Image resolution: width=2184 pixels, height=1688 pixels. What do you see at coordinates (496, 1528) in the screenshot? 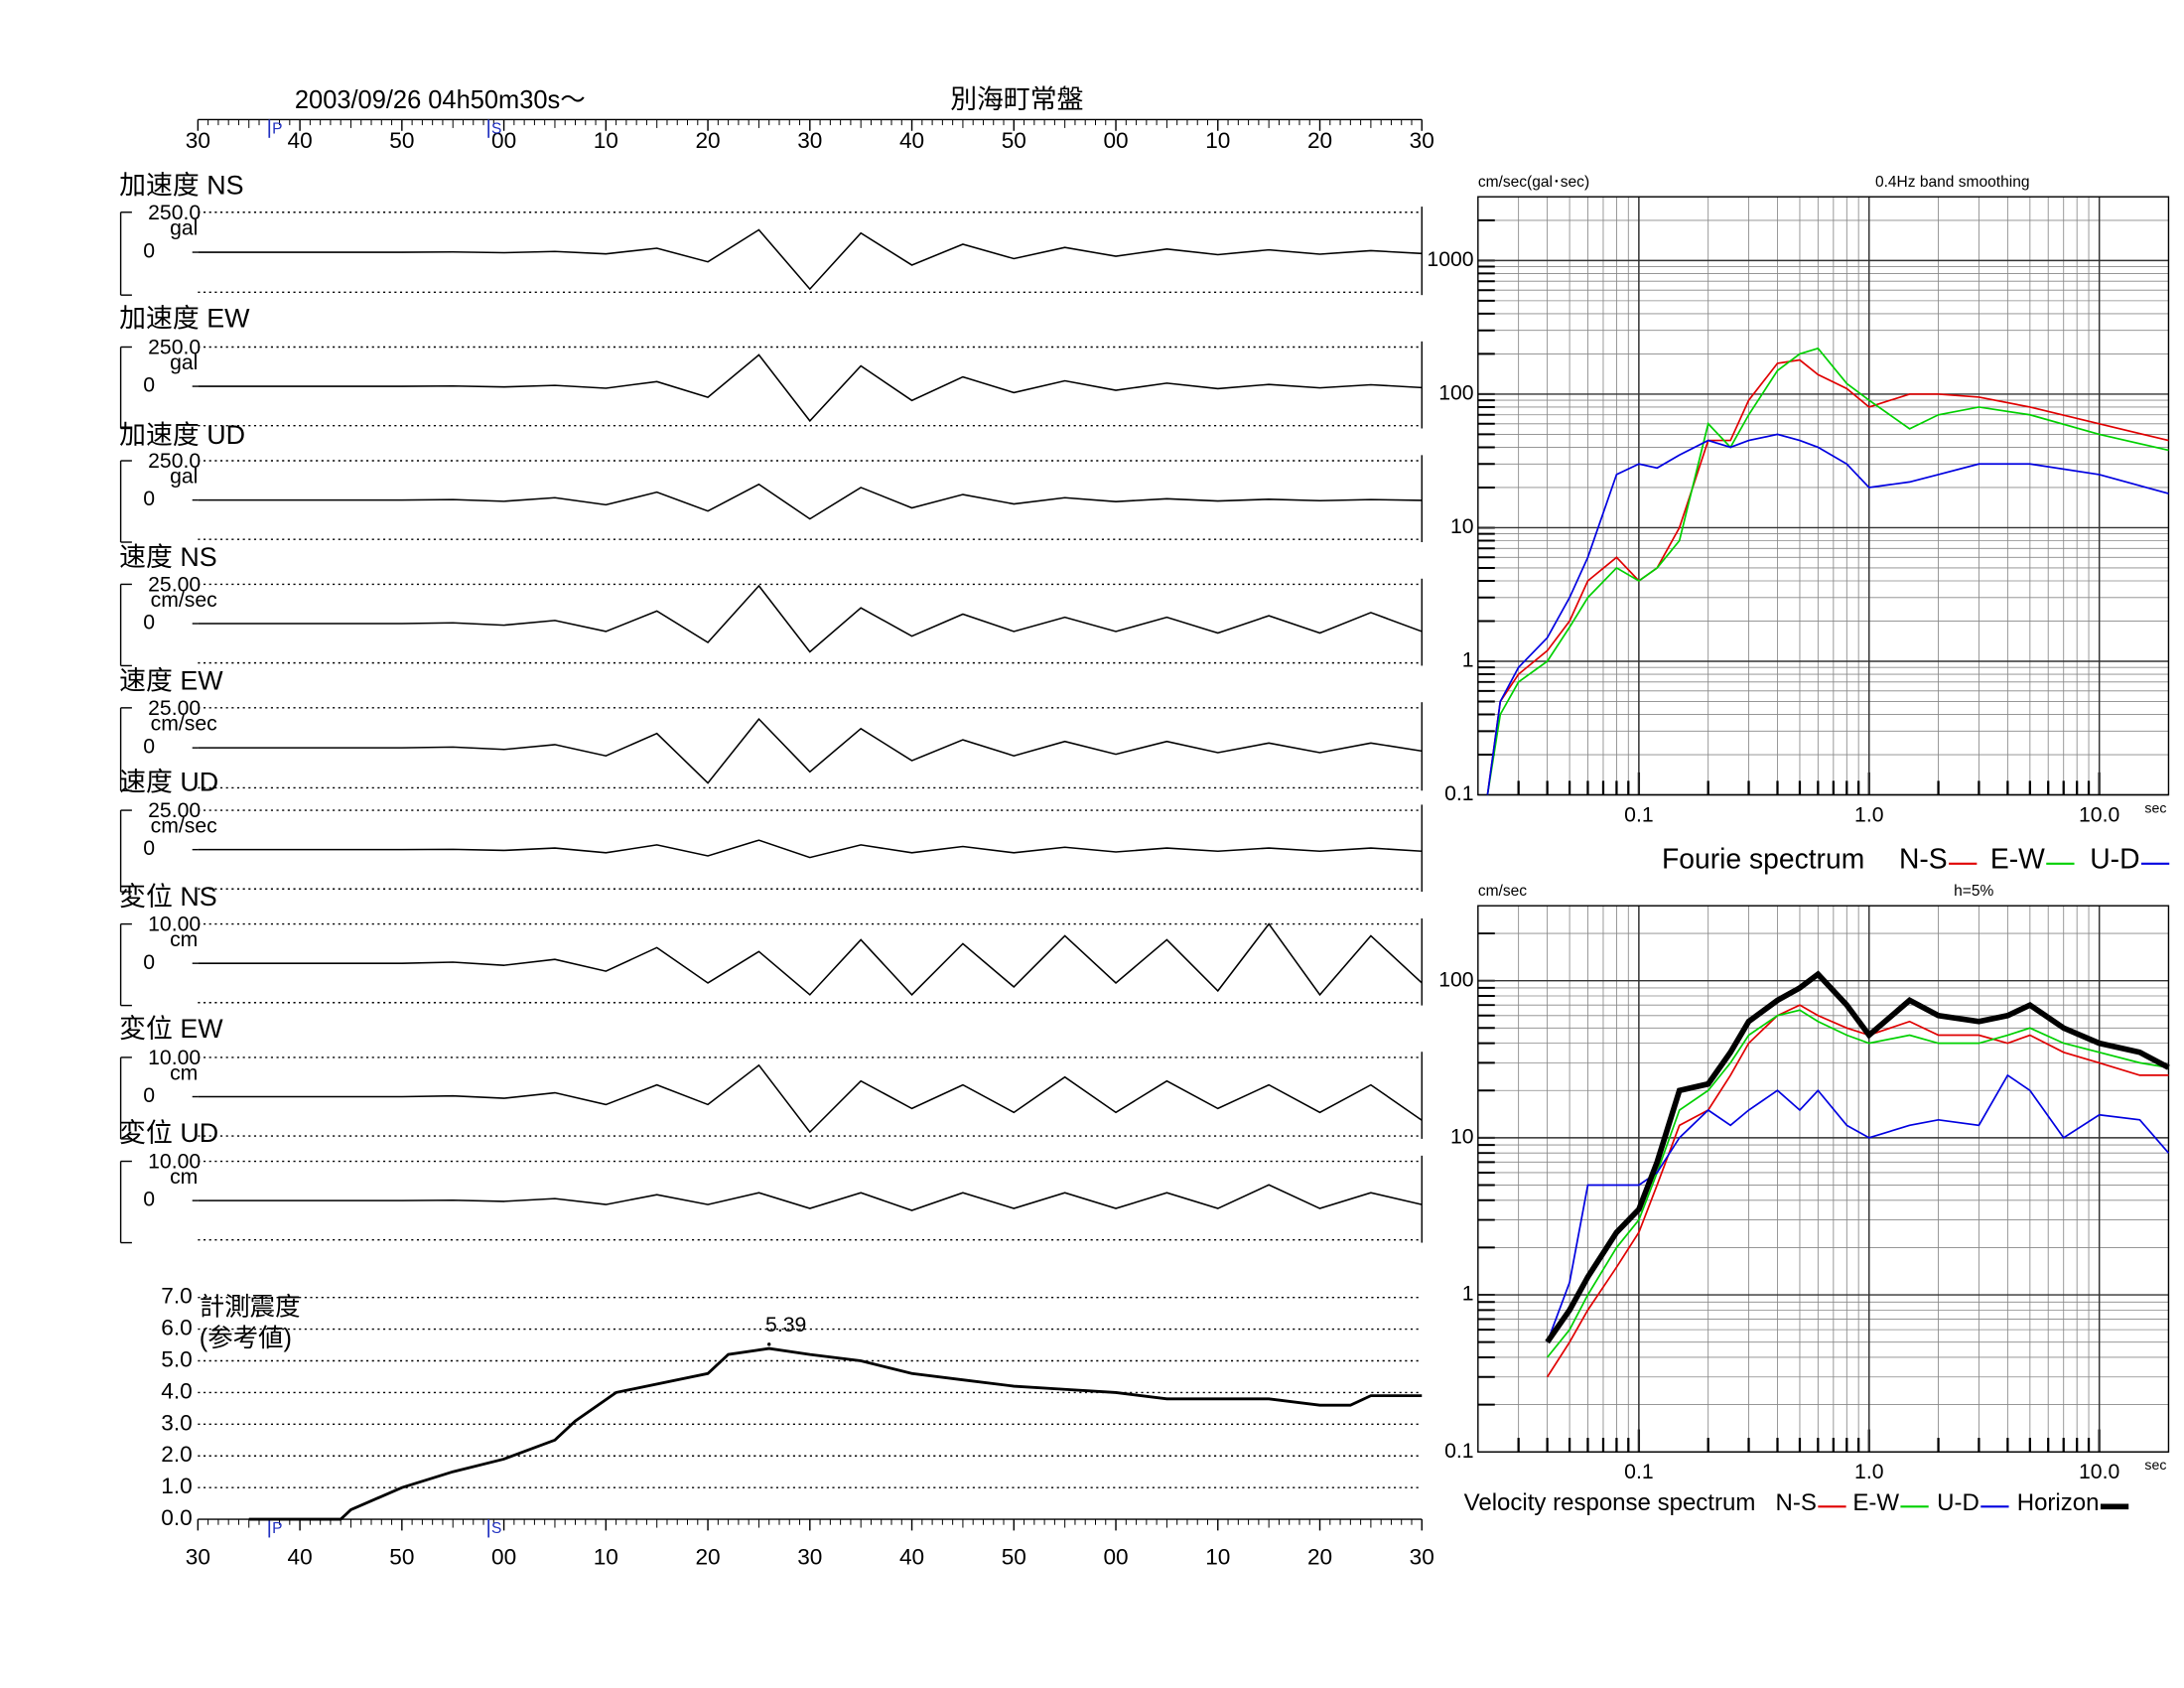
I see `phase-marker-label: S` at bounding box center [496, 1528].